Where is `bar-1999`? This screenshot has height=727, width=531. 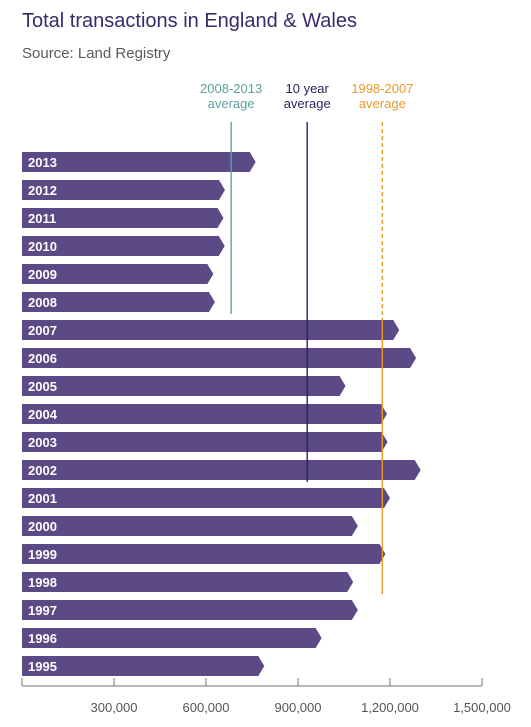 bar-1999 is located at coordinates (204, 554).